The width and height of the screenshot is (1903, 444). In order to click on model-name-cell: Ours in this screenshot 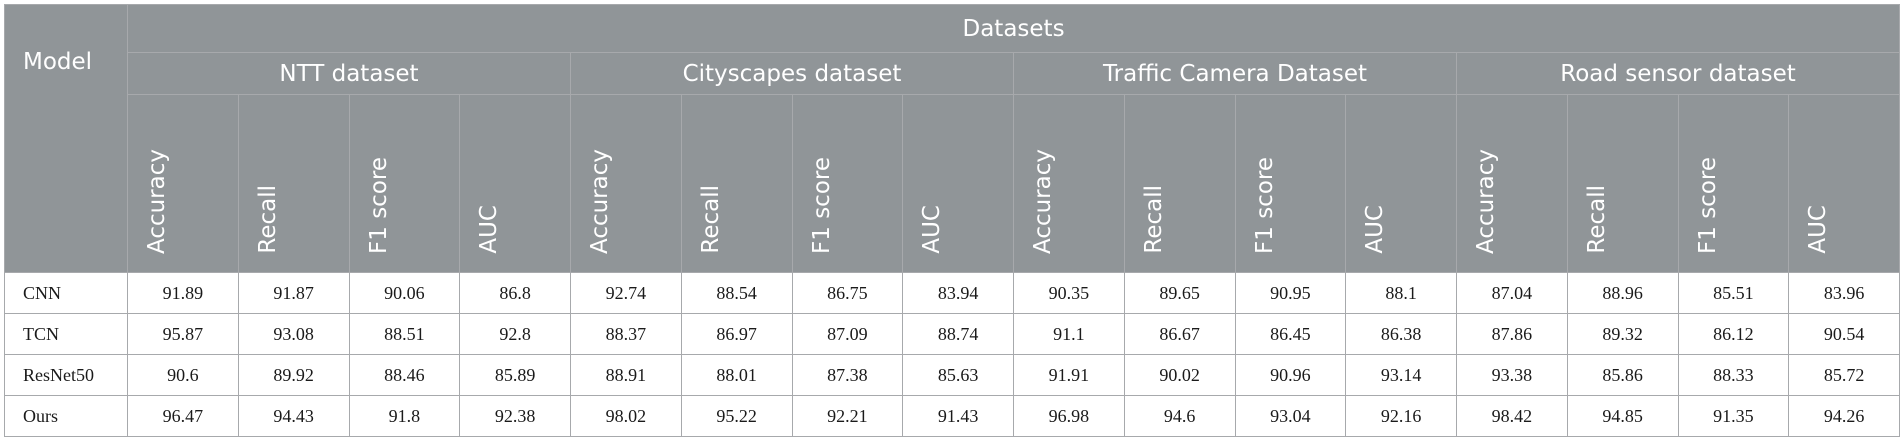, I will do `click(66, 416)`.